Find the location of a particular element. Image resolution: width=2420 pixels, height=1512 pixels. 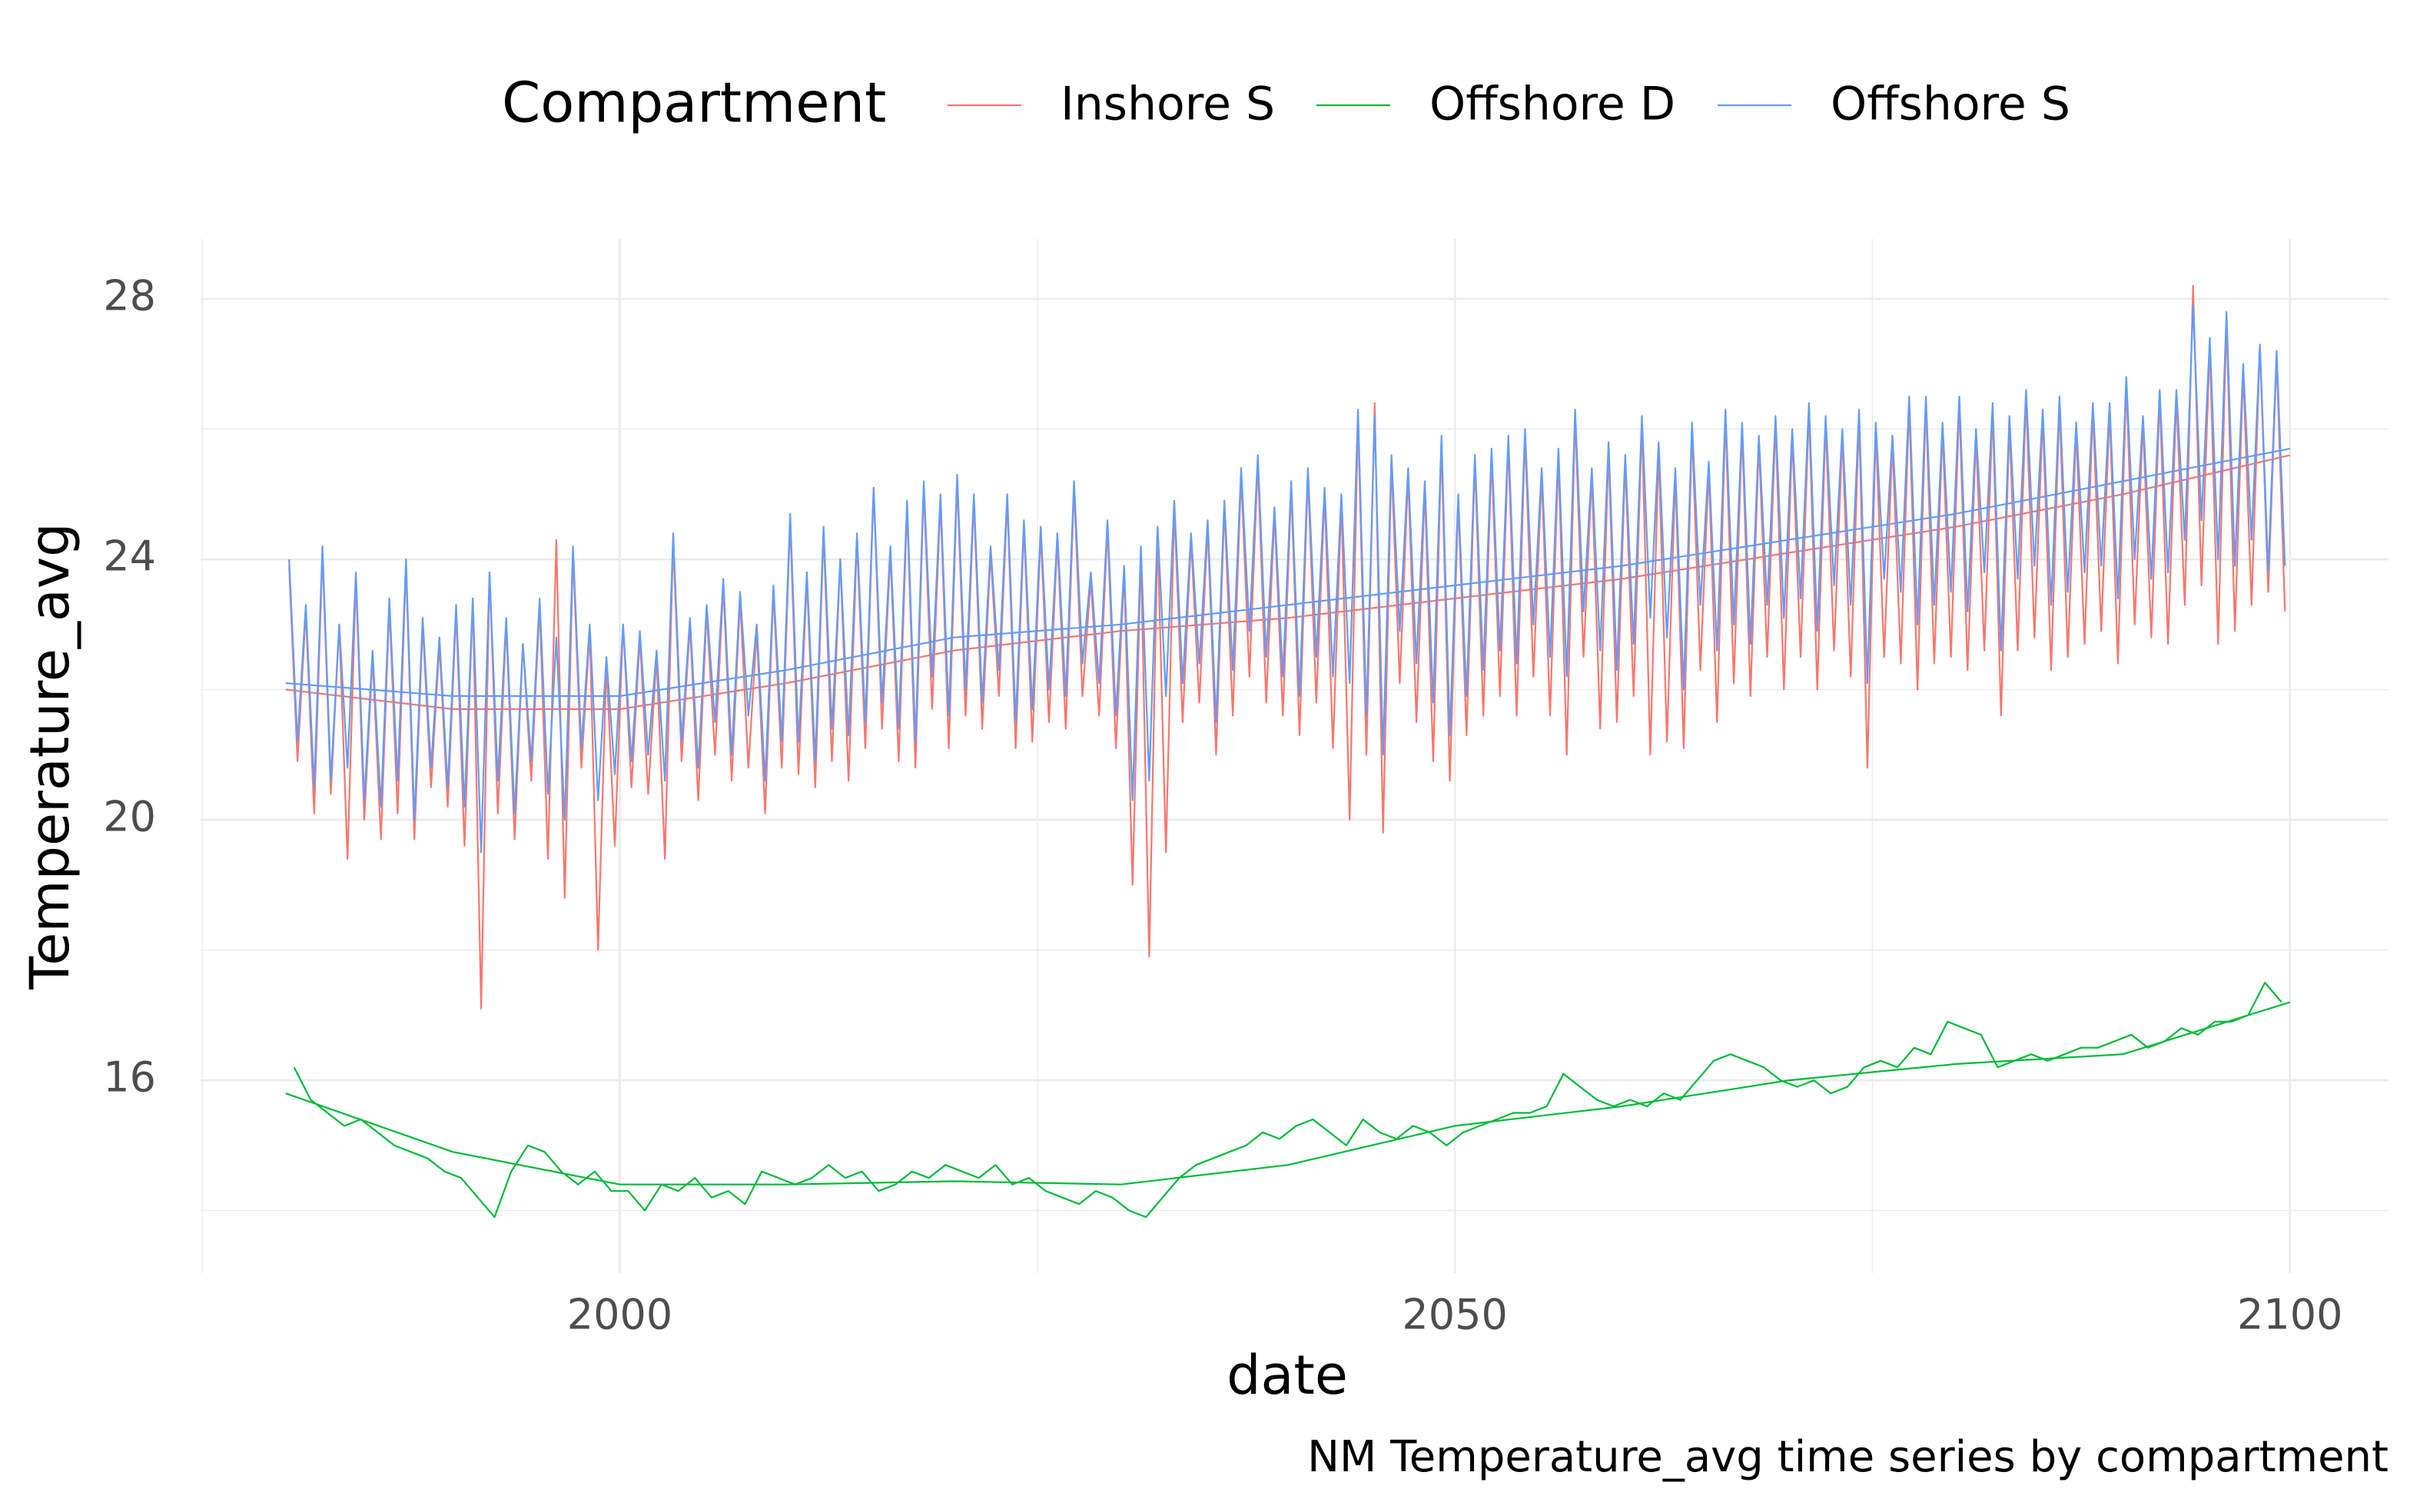

legend-label: Inshore S is located at coordinates (1168, 104).